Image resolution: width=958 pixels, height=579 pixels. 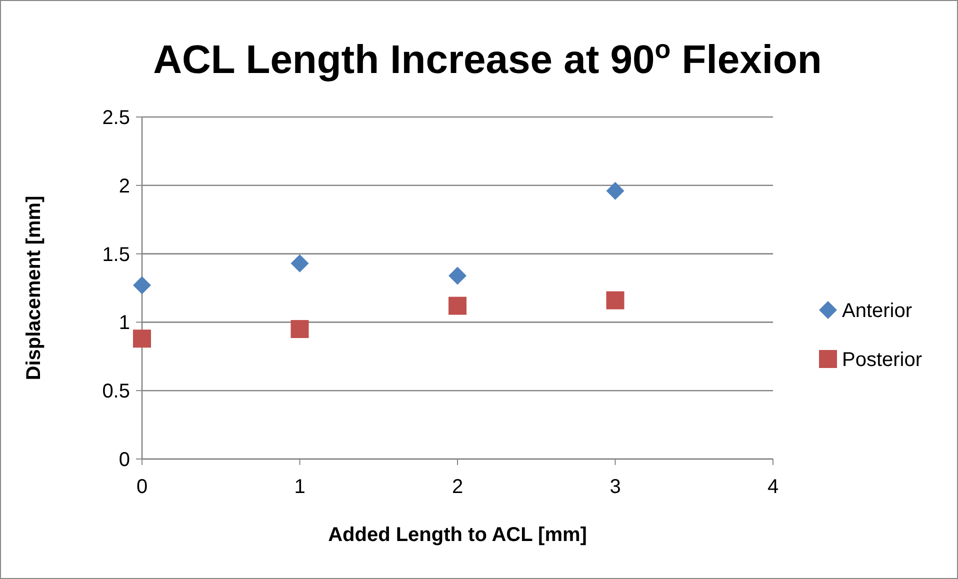 I want to click on y-tick-label: 1.5, so click(x=116, y=255).